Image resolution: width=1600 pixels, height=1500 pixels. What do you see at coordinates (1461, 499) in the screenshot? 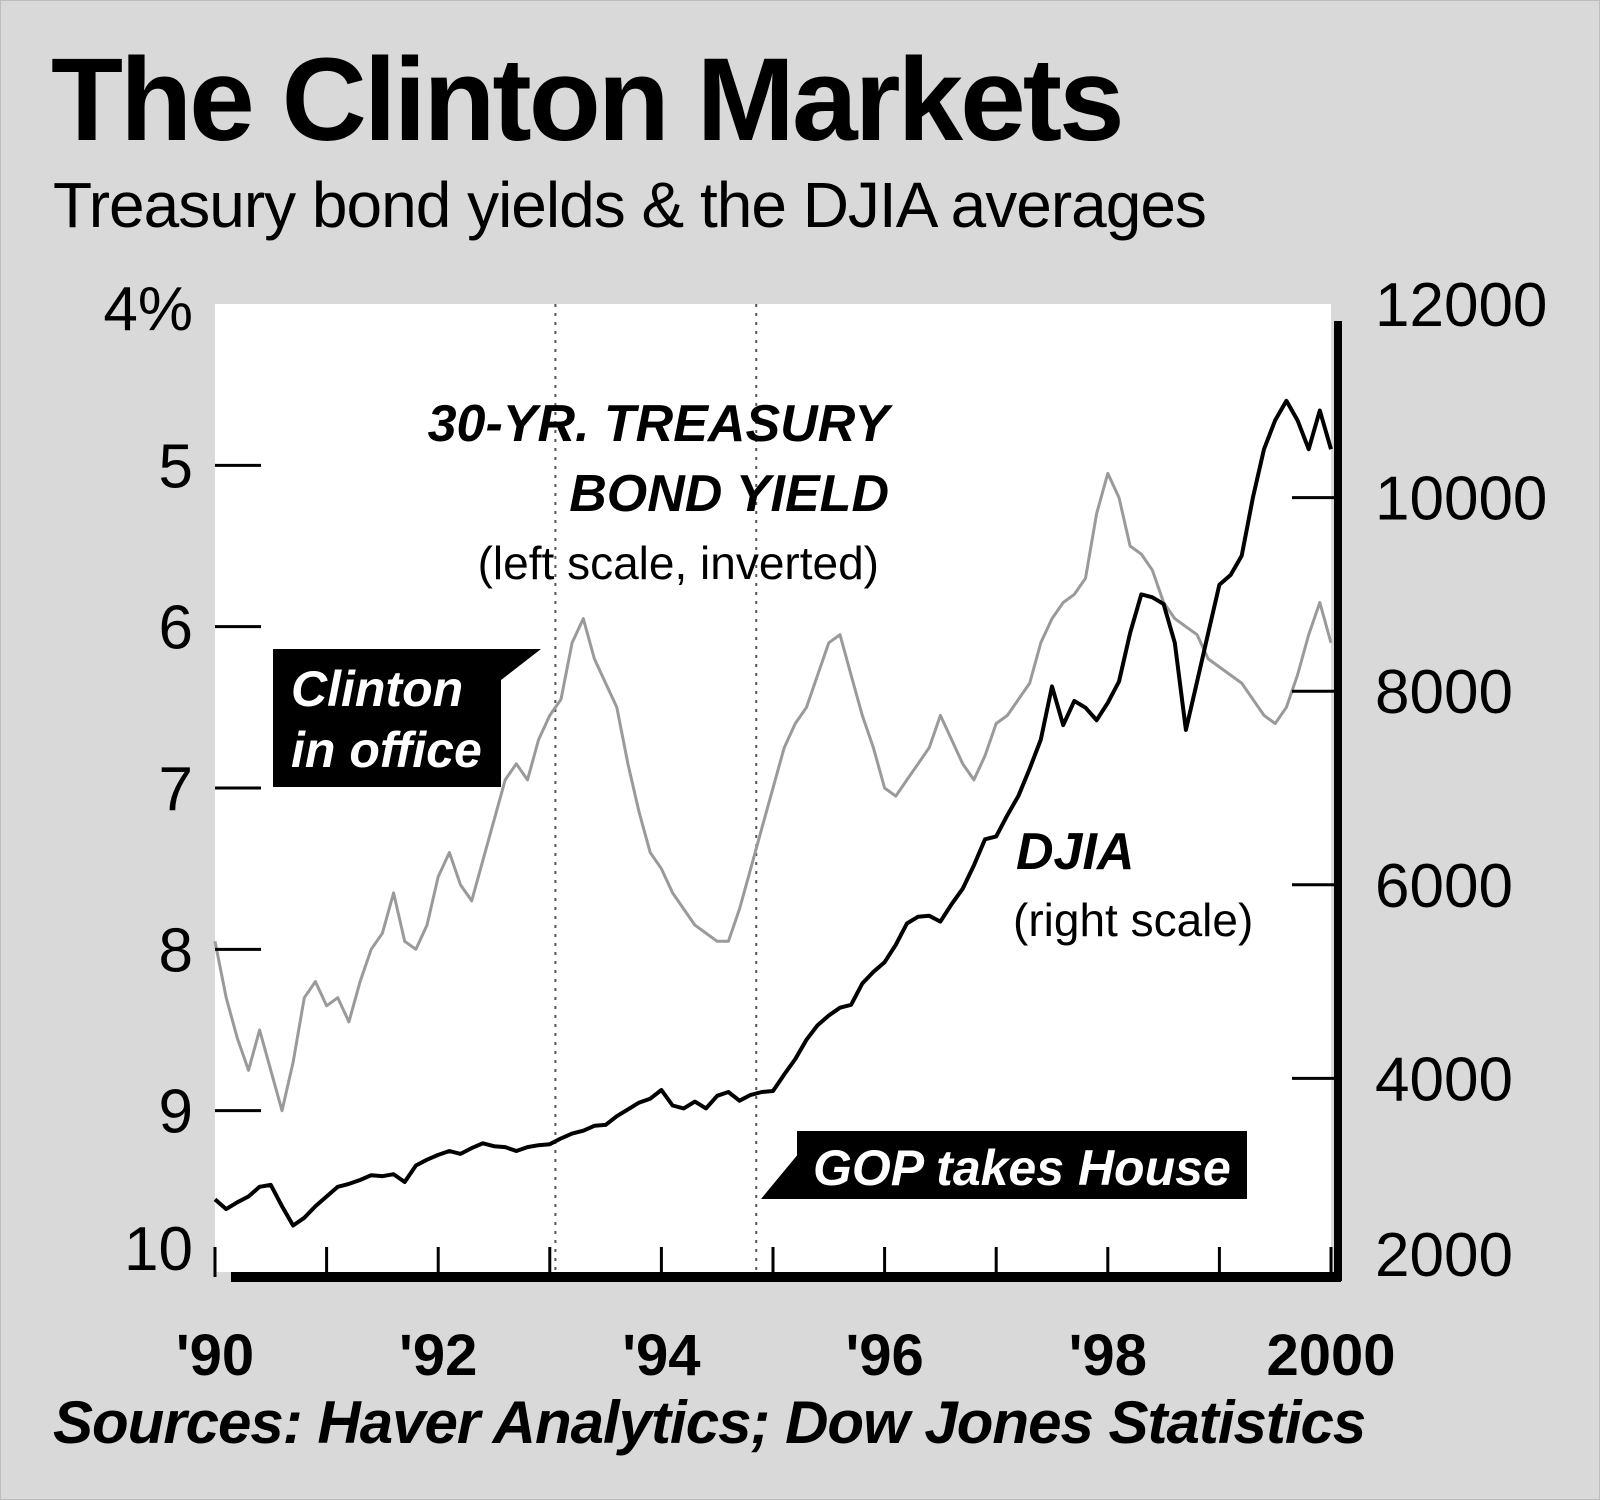
I see `right-tick-label: 10000` at bounding box center [1461, 499].